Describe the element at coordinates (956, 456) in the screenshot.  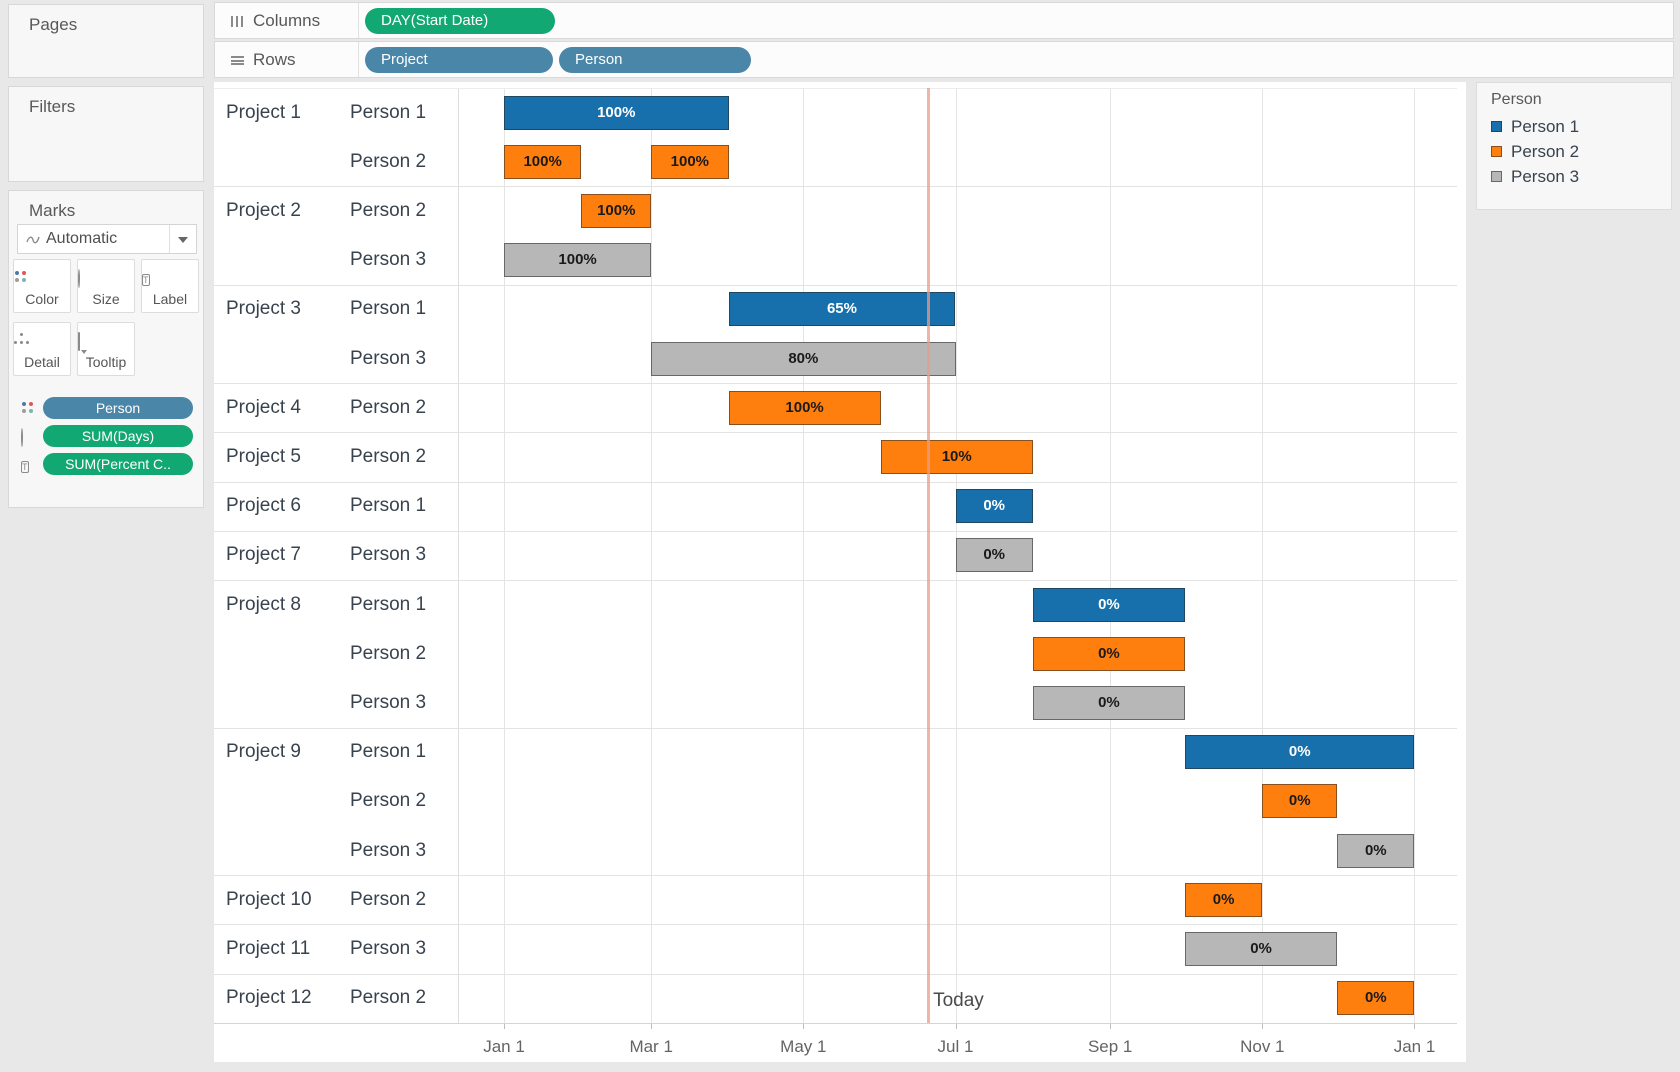
I see `gantt-bar: 10%` at that location.